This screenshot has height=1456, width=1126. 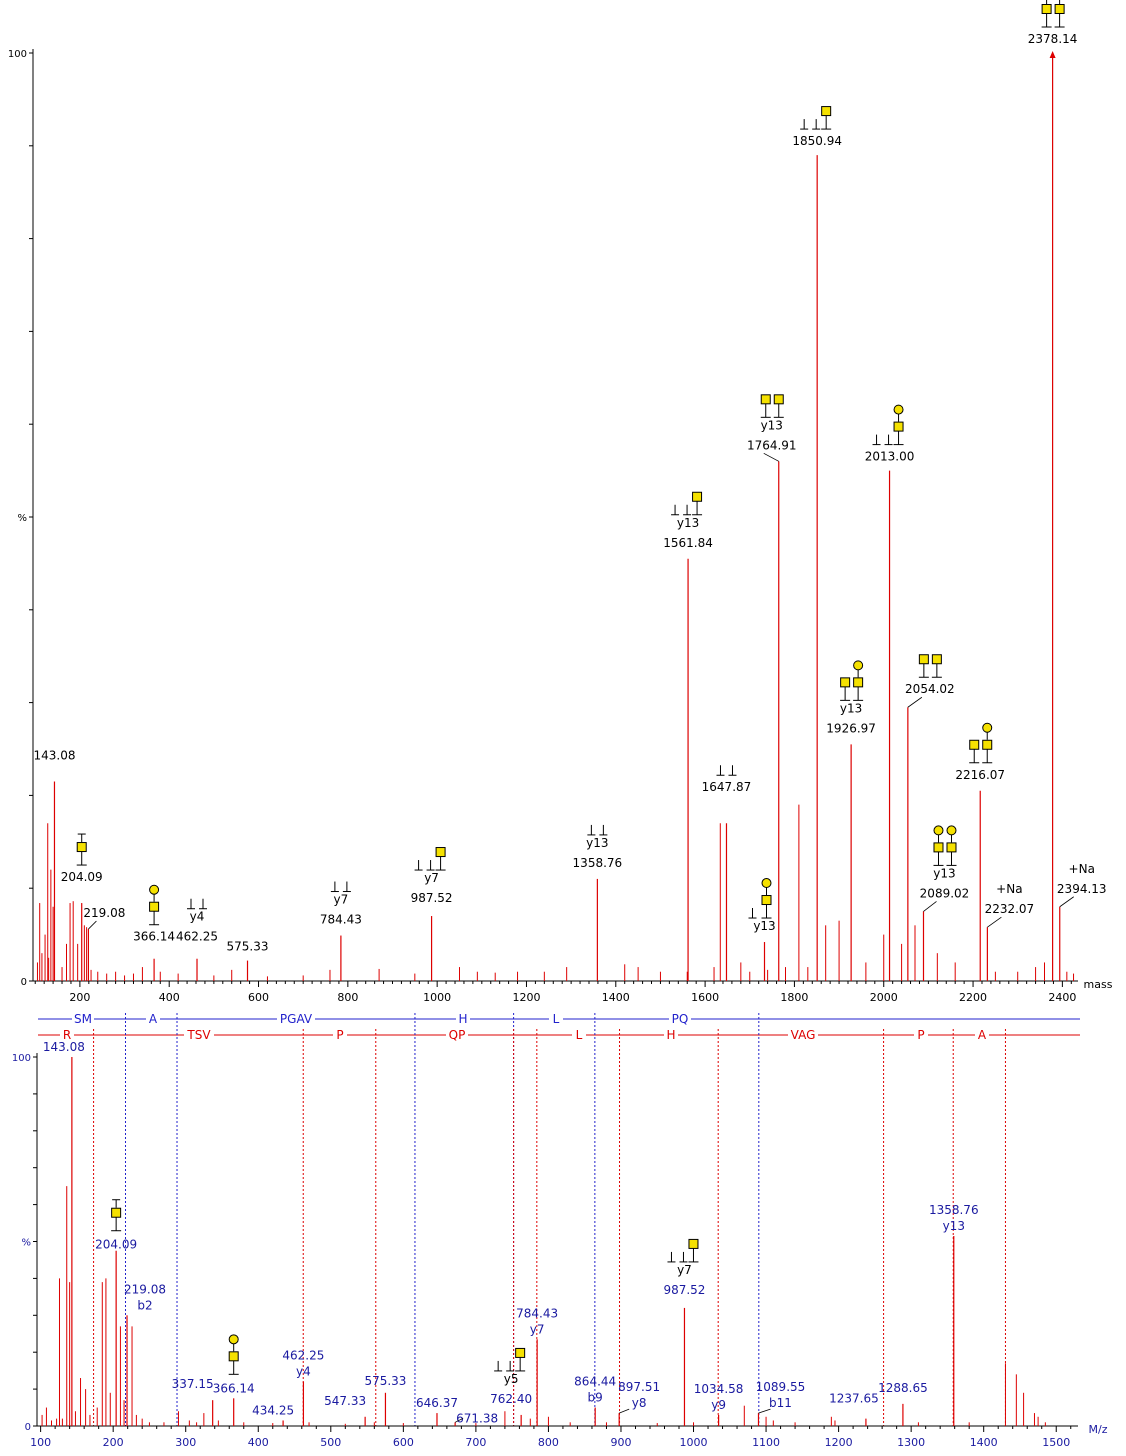 What do you see at coordinates (303, 1356) in the screenshot?
I see `peak-label: 462.25` at bounding box center [303, 1356].